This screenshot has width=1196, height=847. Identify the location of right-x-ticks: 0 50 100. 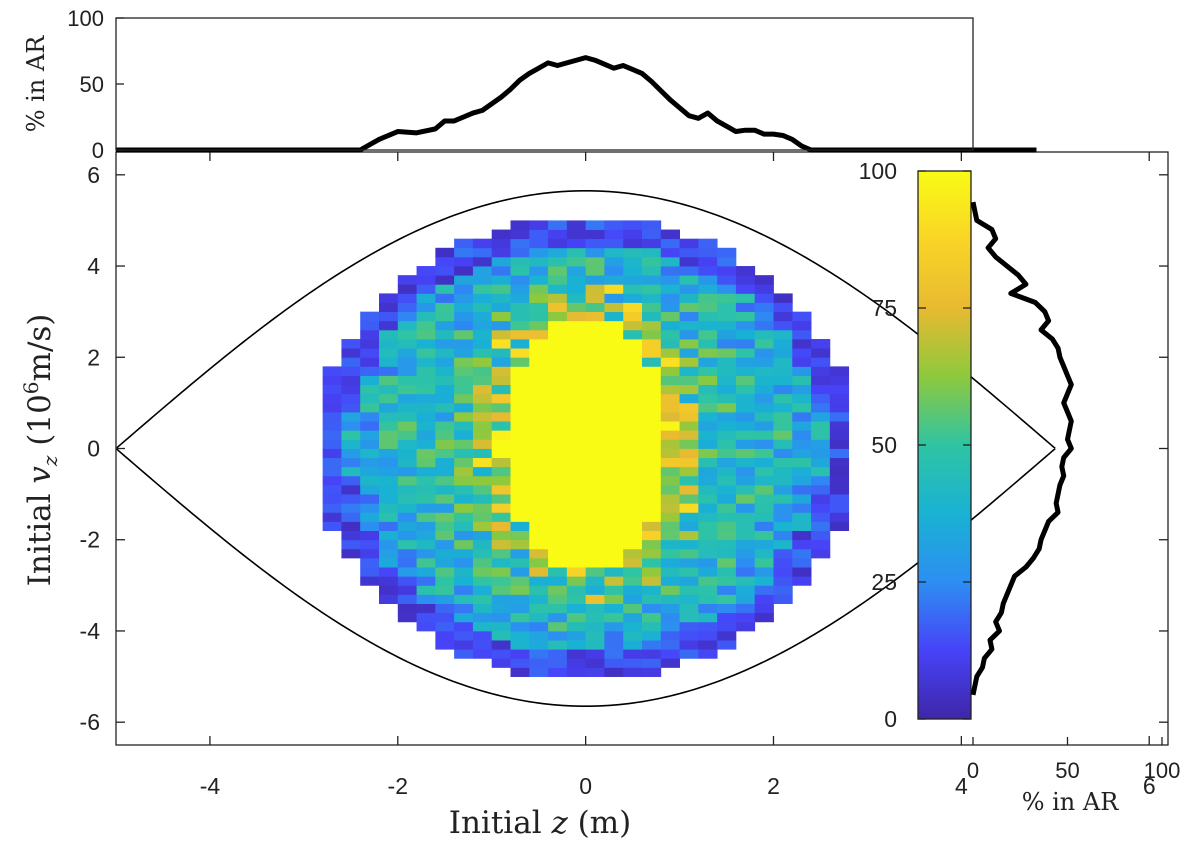
(1073, 760).